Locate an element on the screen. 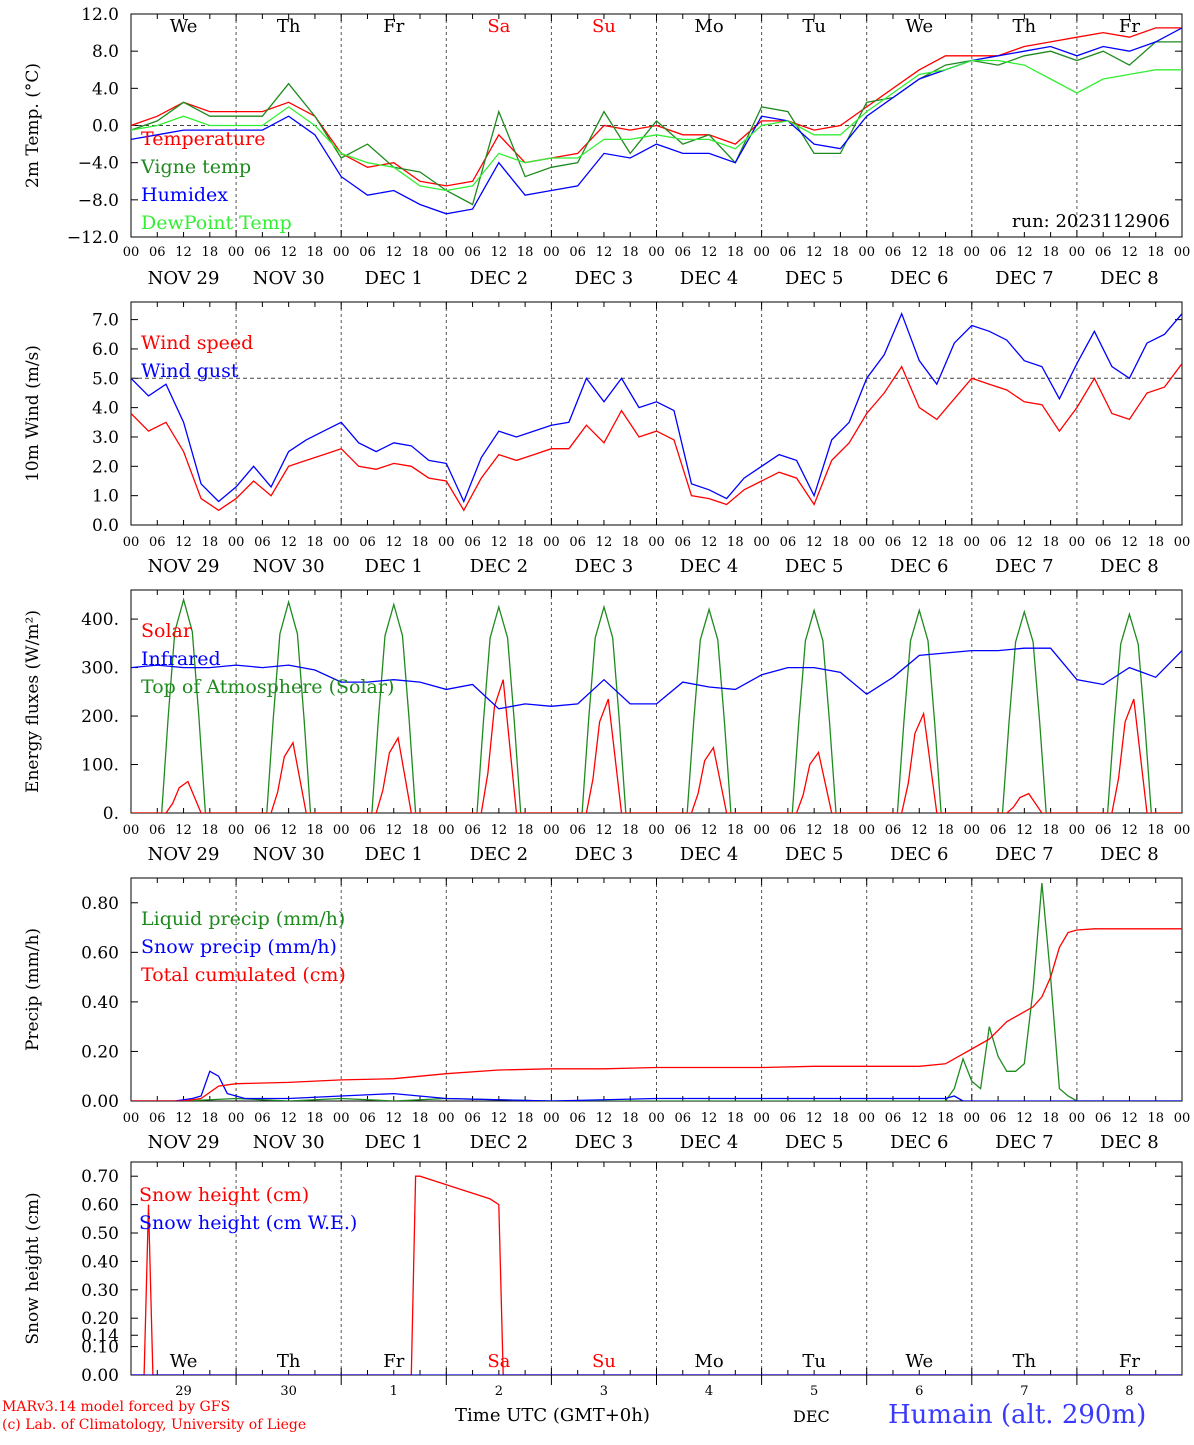  legend-entry: Solar is located at coordinates (167, 631).